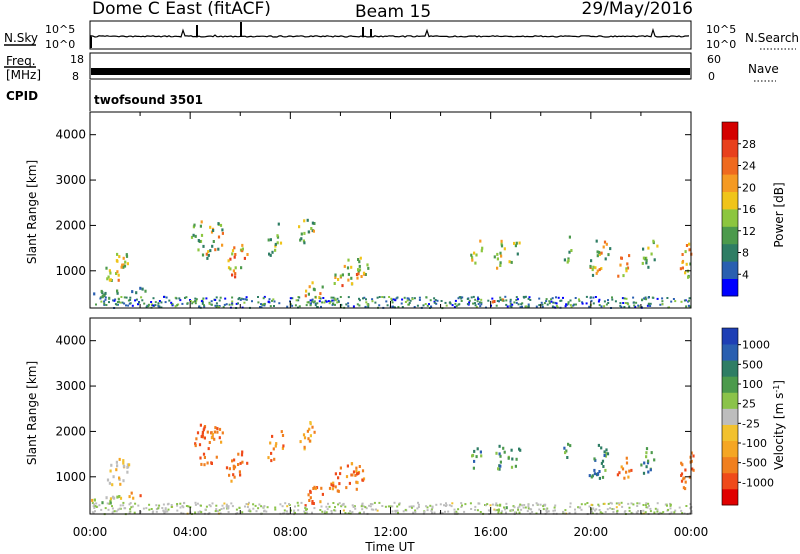 This screenshot has height=554, width=800. I want to click on y-tick-label: 4000, so click(70, 341).